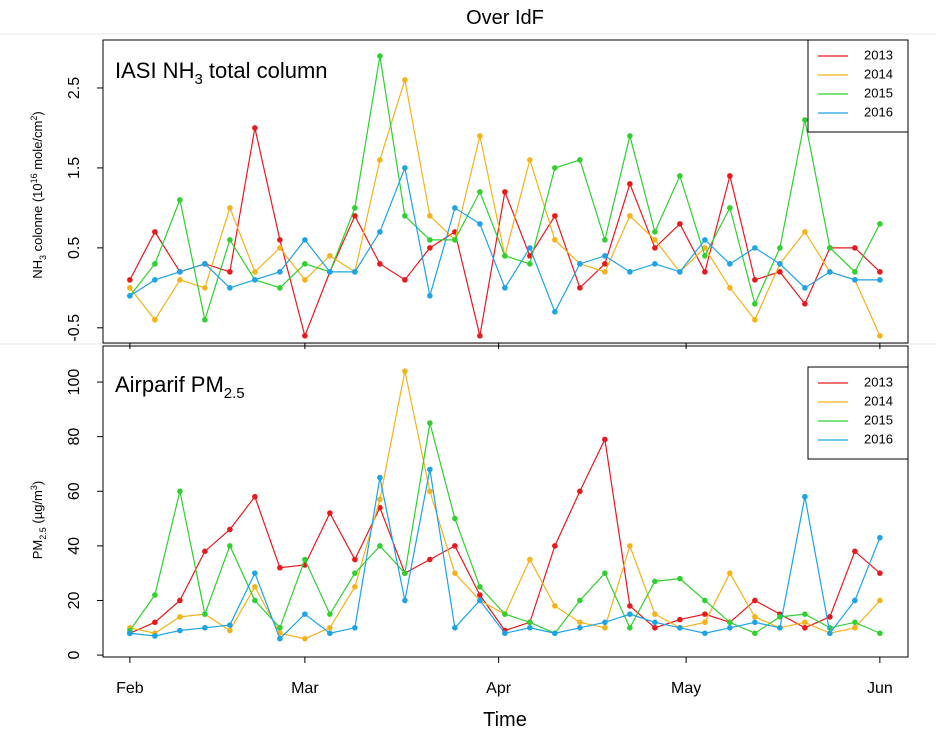 The width and height of the screenshot is (936, 741). Describe the element at coordinates (234, 393) in the screenshot. I see `annotation-part: 2.5` at that location.